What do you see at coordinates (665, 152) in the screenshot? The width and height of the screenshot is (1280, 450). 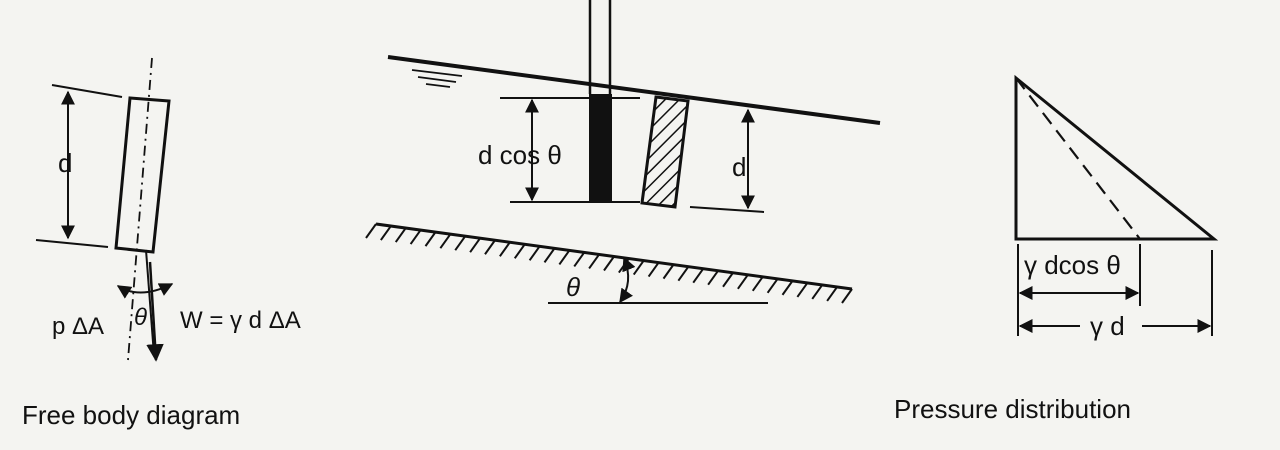 I see `hatched-perpendicular-column` at bounding box center [665, 152].